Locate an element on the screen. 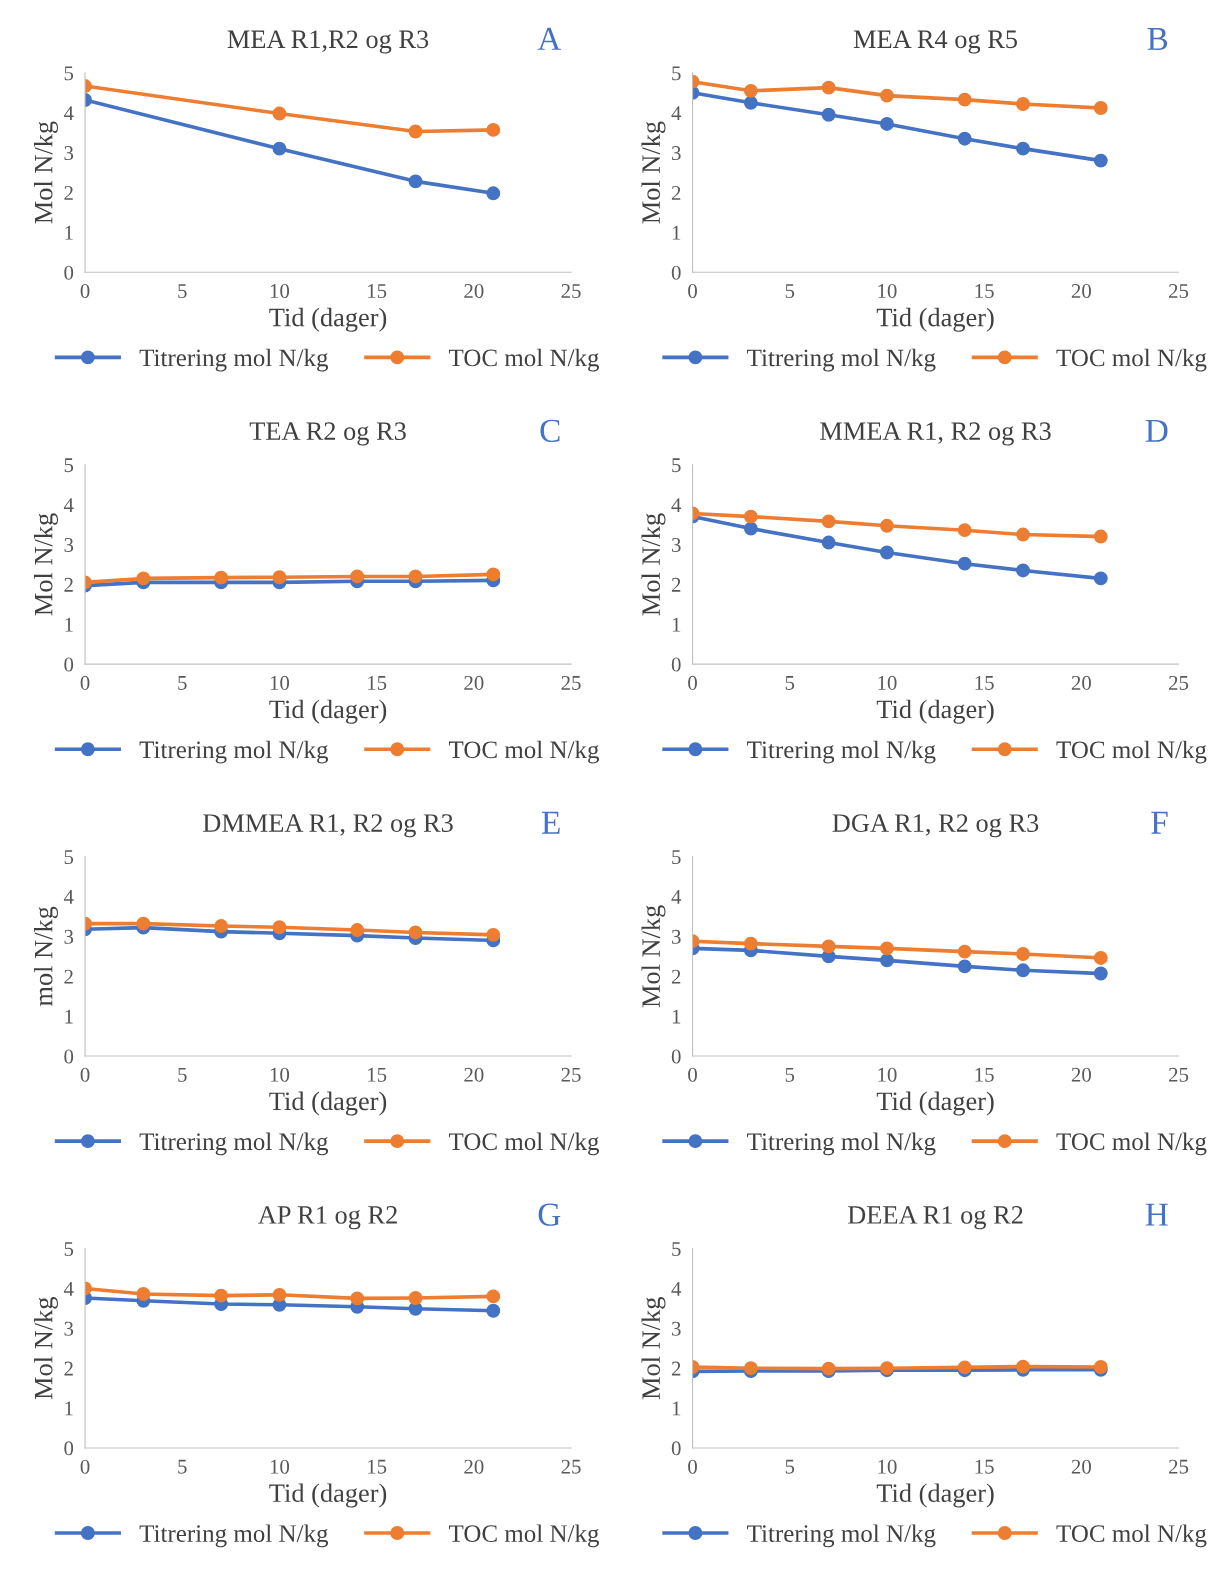 The image size is (1215, 1595). chart-title: MEA R4 og R5 is located at coordinates (935, 42).